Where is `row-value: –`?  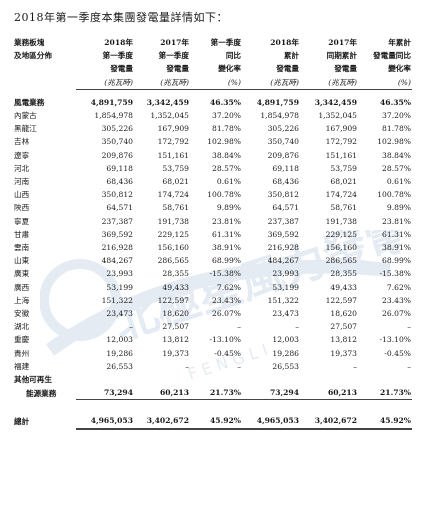 row-value: – is located at coordinates (409, 327).